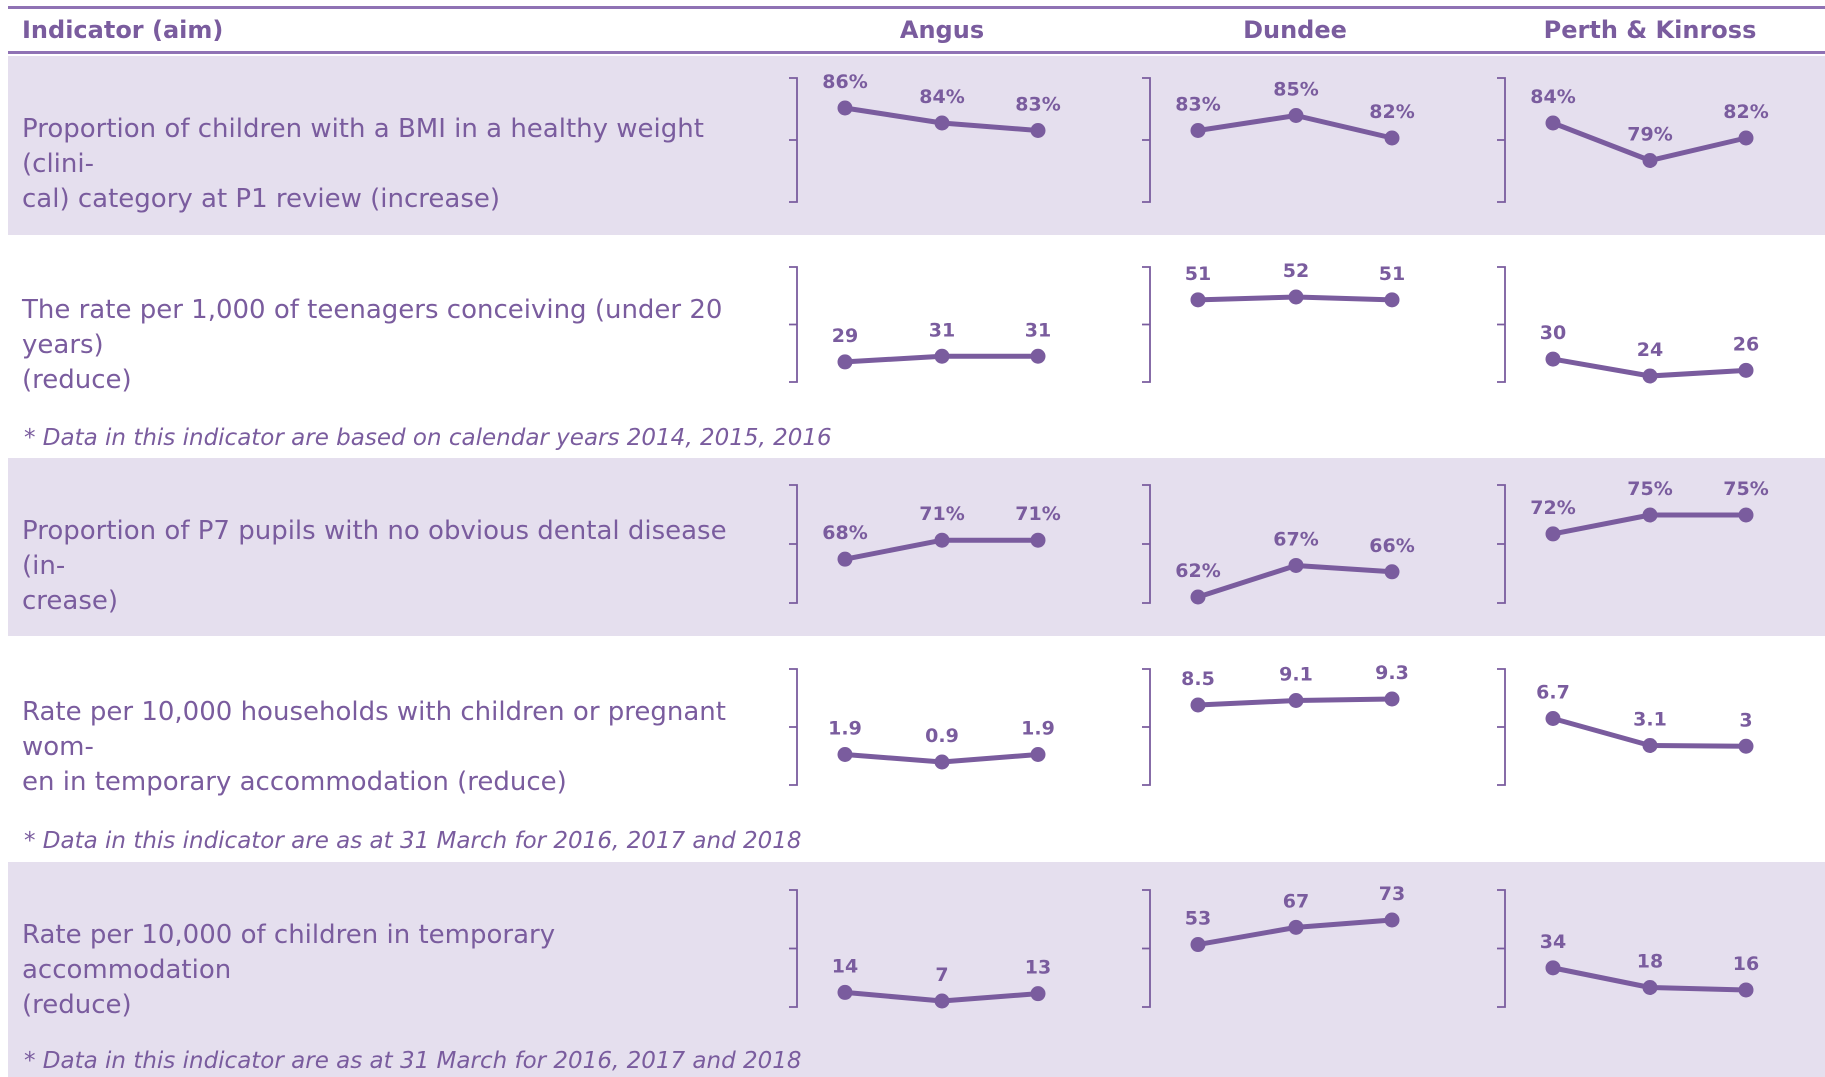 This screenshot has width=1825, height=1077. I want to click on sparkline-1: 53 67 73, so click(1273, 945).